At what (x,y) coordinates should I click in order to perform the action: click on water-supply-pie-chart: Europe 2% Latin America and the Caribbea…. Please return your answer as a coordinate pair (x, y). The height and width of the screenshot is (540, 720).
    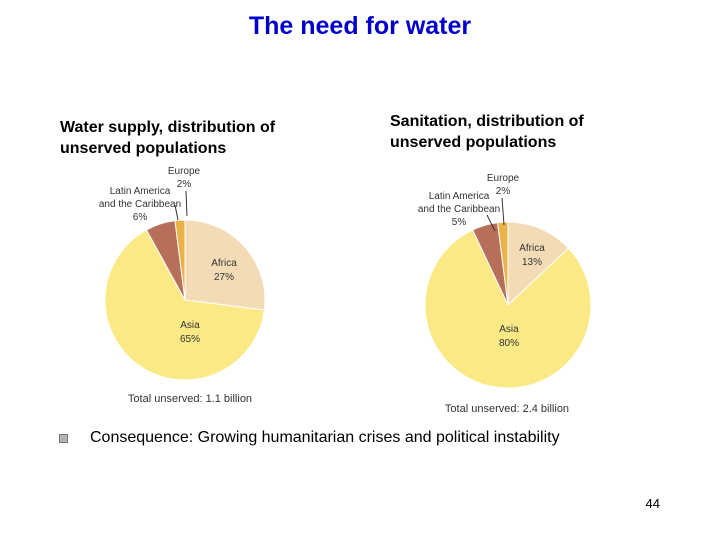
    Looking at the image, I should click on (182, 285).